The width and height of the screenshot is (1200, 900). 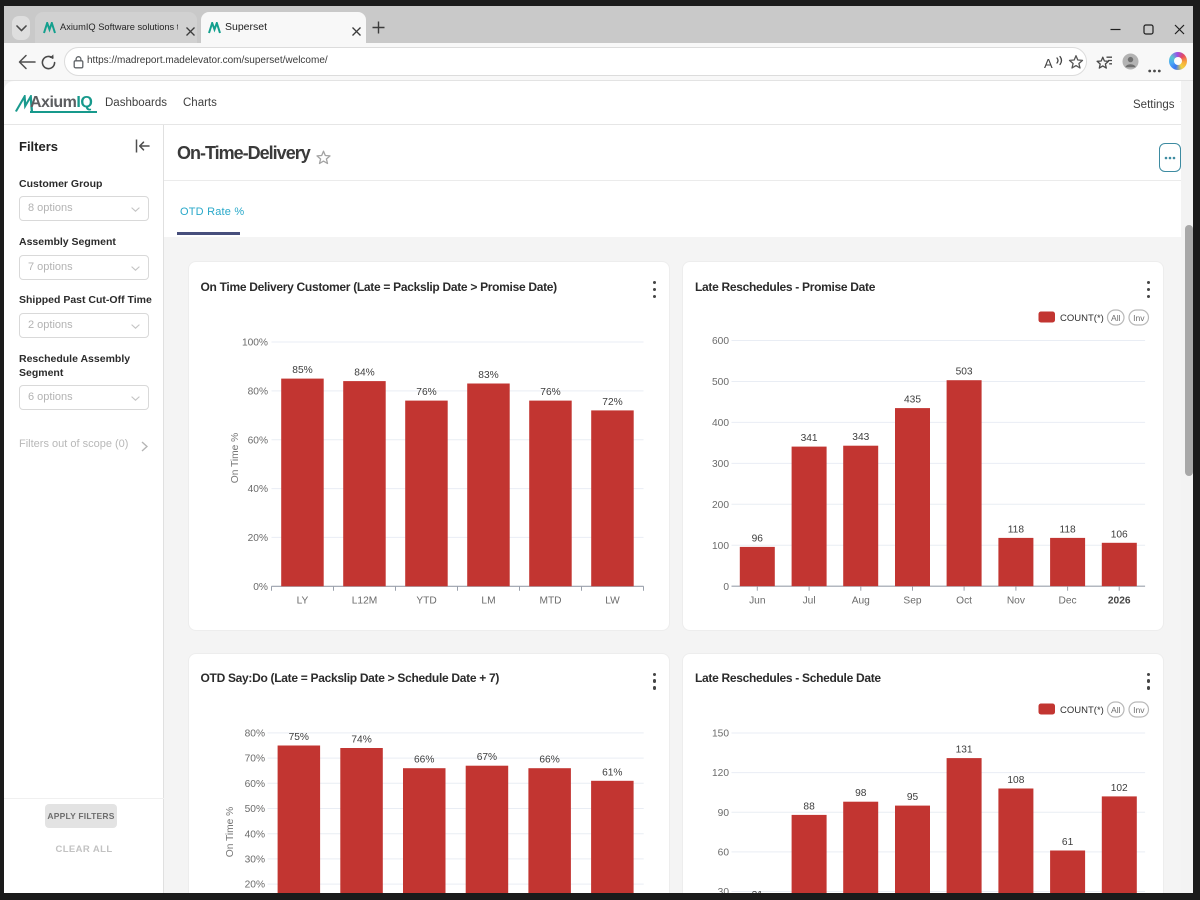 What do you see at coordinates (724, 812) in the screenshot?
I see `svg-text: 90` at bounding box center [724, 812].